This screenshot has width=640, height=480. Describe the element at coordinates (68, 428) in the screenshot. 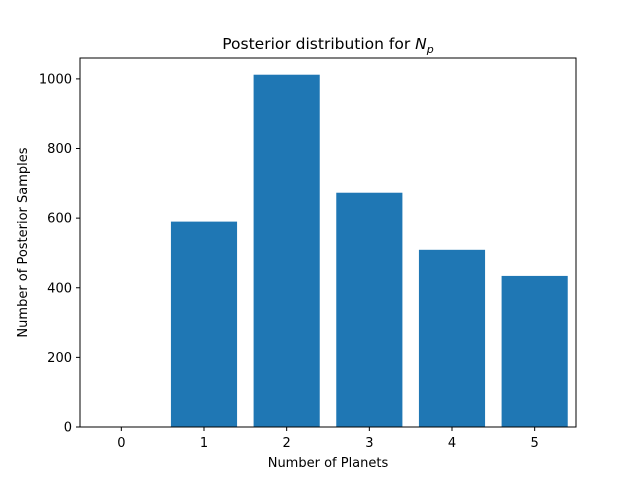

I see `y-tick-label: 0` at that location.